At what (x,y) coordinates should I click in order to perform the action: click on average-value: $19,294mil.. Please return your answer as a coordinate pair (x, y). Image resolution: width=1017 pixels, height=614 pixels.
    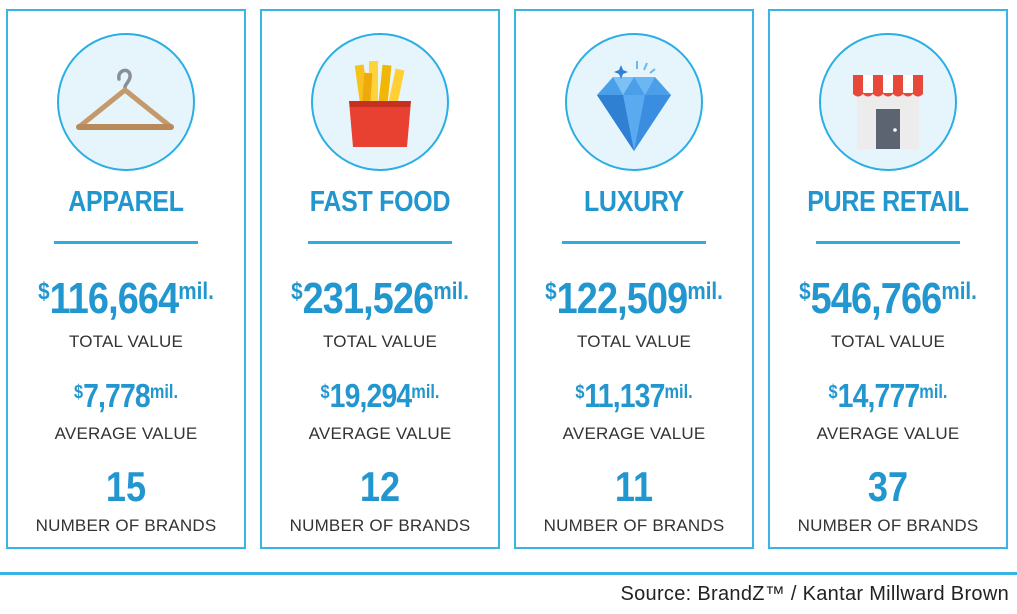
    Looking at the image, I should click on (380, 395).